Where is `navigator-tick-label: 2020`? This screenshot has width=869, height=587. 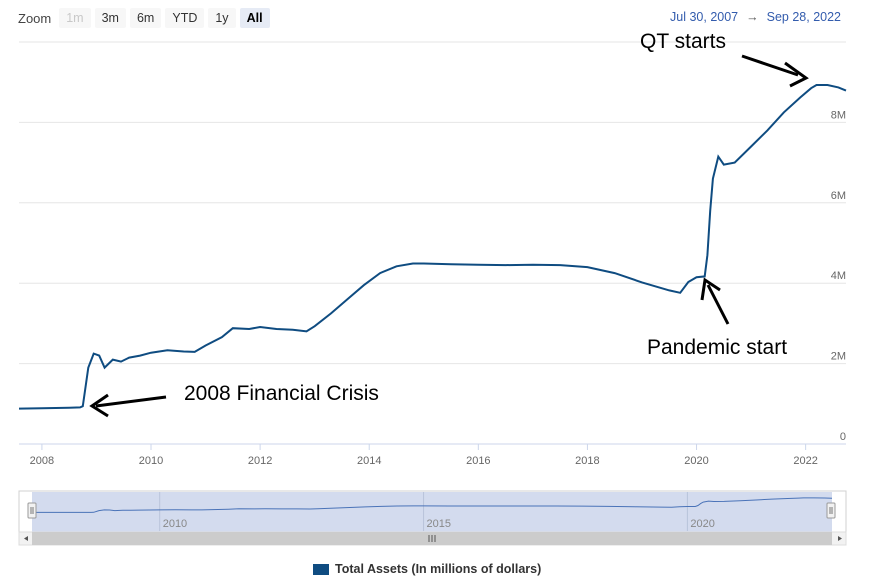 navigator-tick-label: 2020 is located at coordinates (702, 524).